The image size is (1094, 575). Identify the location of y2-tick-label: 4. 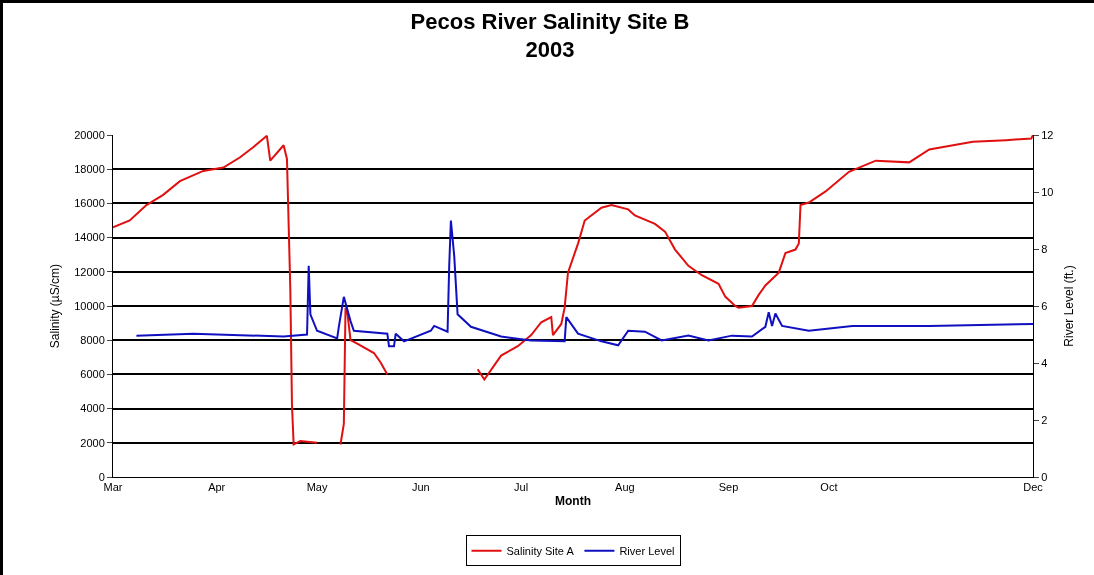
(1044, 362).